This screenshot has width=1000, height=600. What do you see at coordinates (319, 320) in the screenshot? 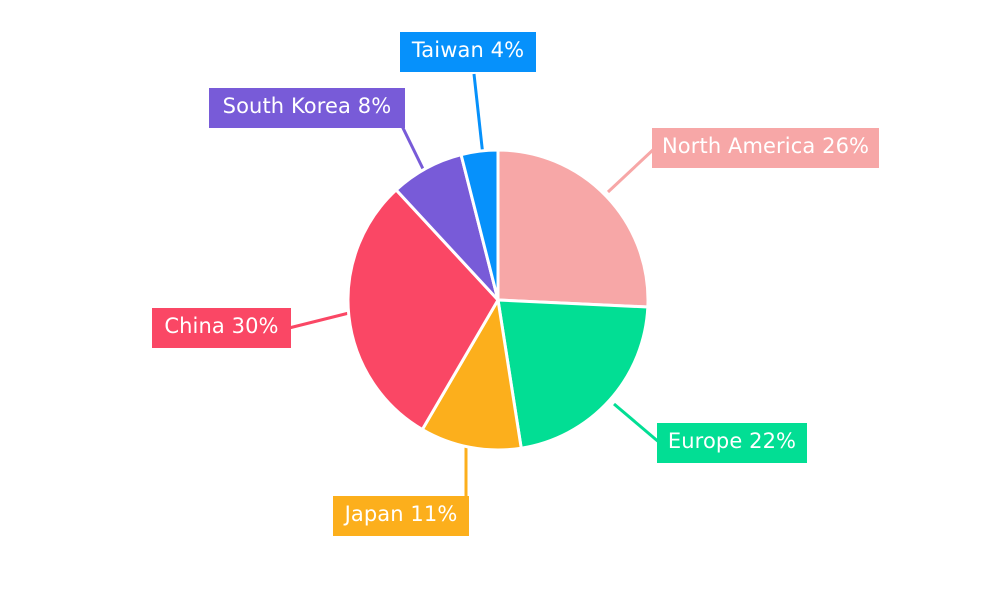
I see `leader-line-china` at bounding box center [319, 320].